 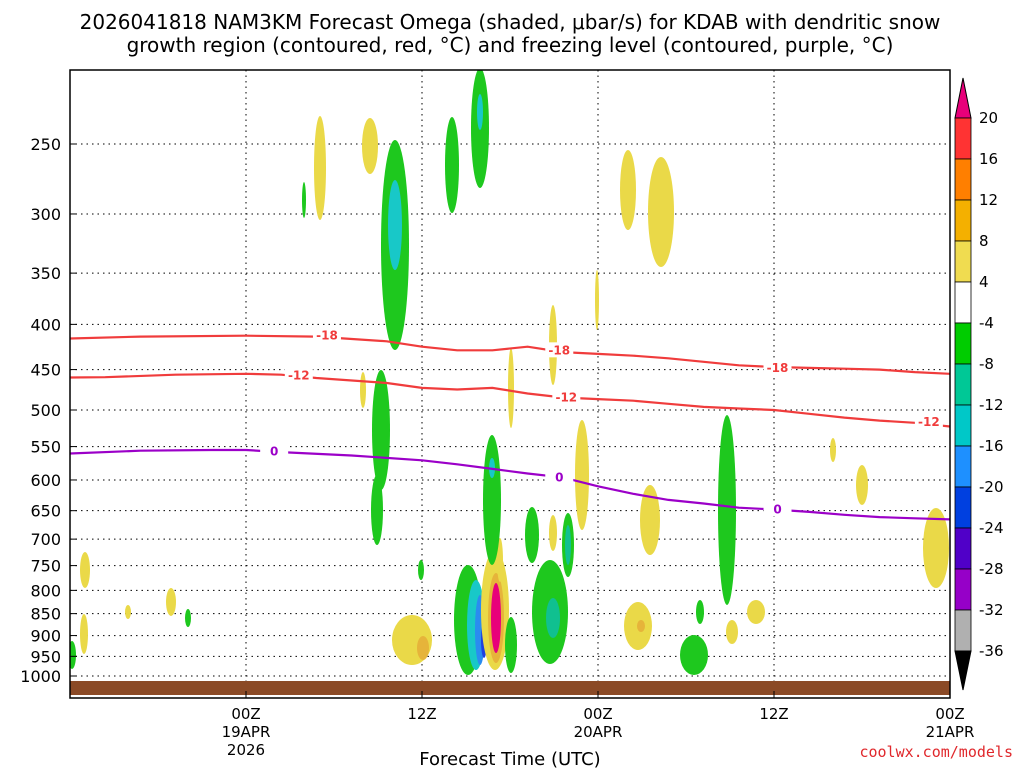 I want to click on x-tick-label: 19APR, so click(x=246, y=732).